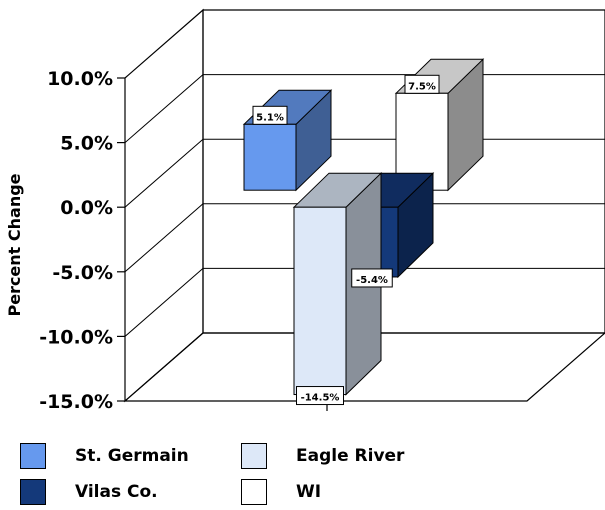  What do you see at coordinates (82, 273) in the screenshot?
I see `y-tick-label: -5.0%` at bounding box center [82, 273].